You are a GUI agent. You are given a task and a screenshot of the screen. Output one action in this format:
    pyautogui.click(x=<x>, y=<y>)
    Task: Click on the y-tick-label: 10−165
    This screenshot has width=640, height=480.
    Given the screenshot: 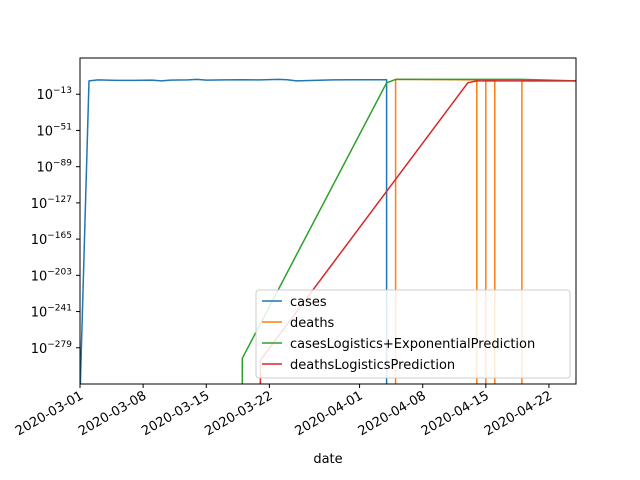 What is the action you would take?
    pyautogui.click(x=51, y=239)
    